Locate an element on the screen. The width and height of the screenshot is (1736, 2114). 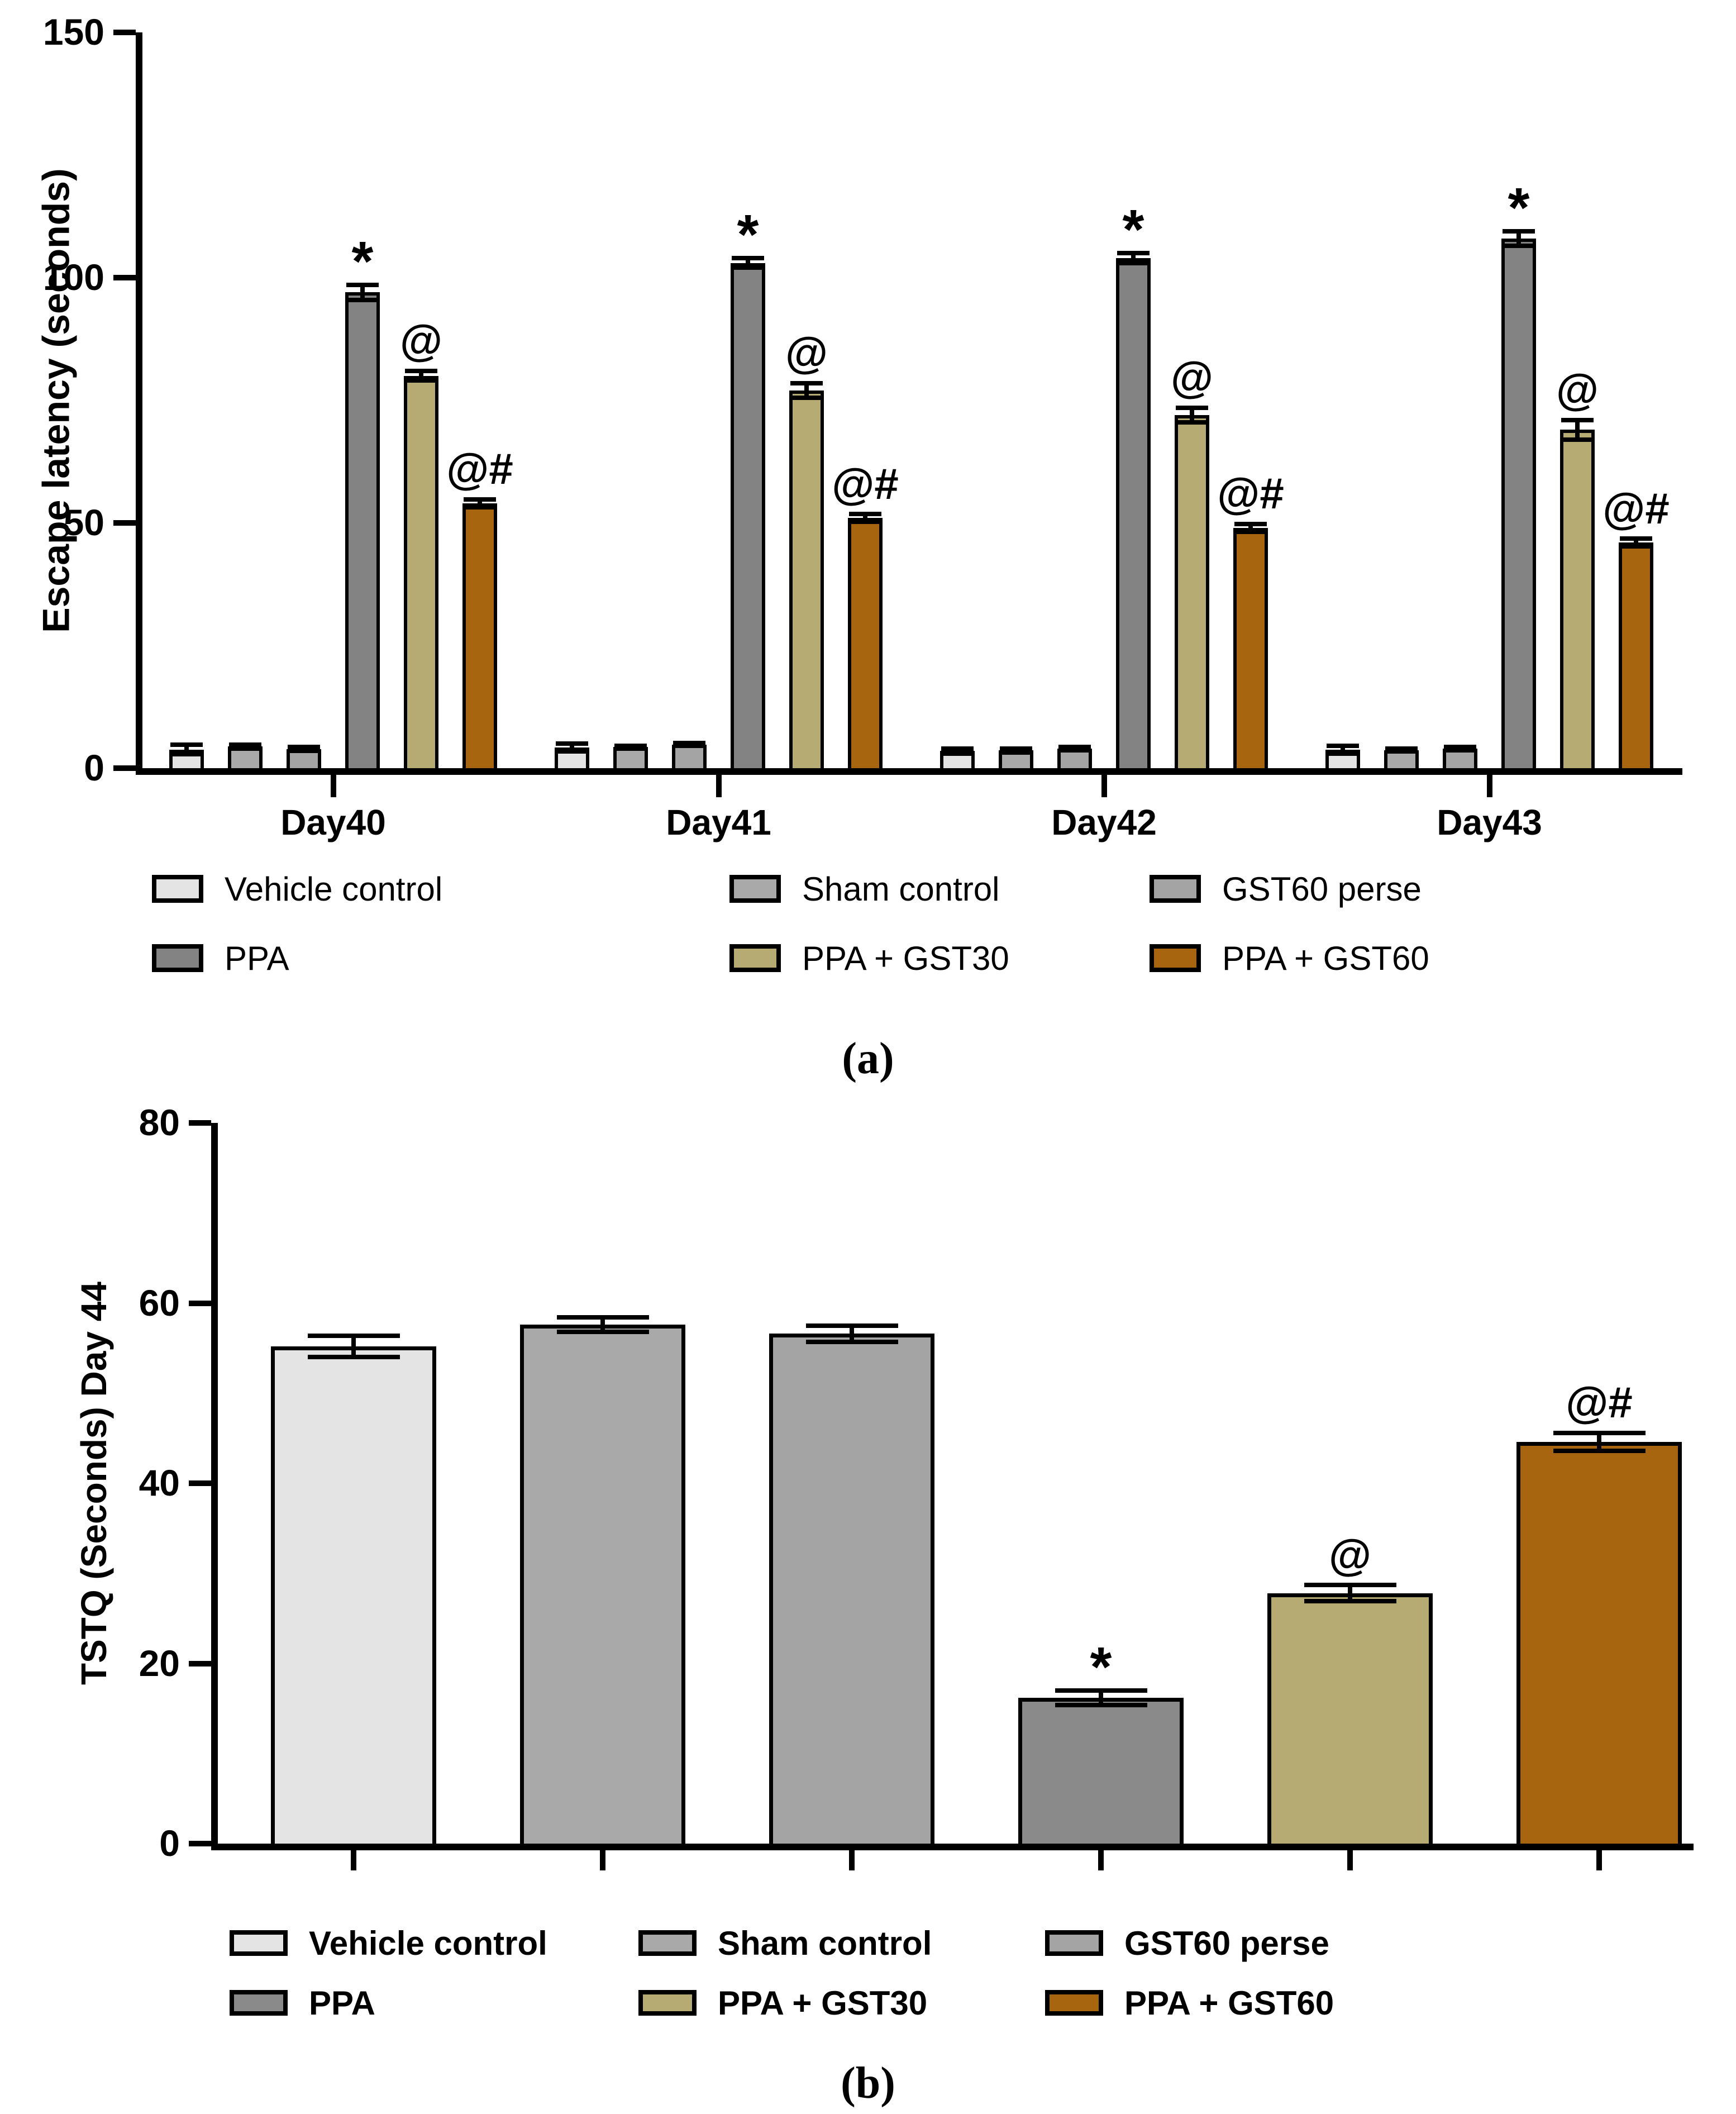
legend-label-sham-control: Sham control is located at coordinates (825, 1943).